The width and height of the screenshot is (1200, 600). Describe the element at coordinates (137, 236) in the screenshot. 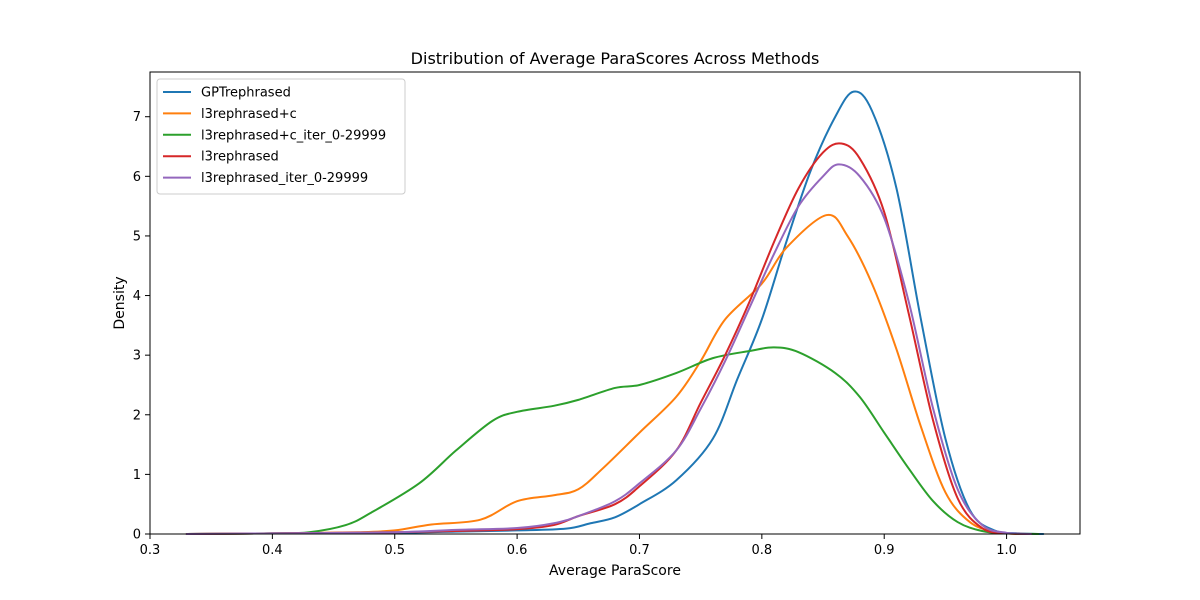

I see `y-tick-label: 5` at that location.